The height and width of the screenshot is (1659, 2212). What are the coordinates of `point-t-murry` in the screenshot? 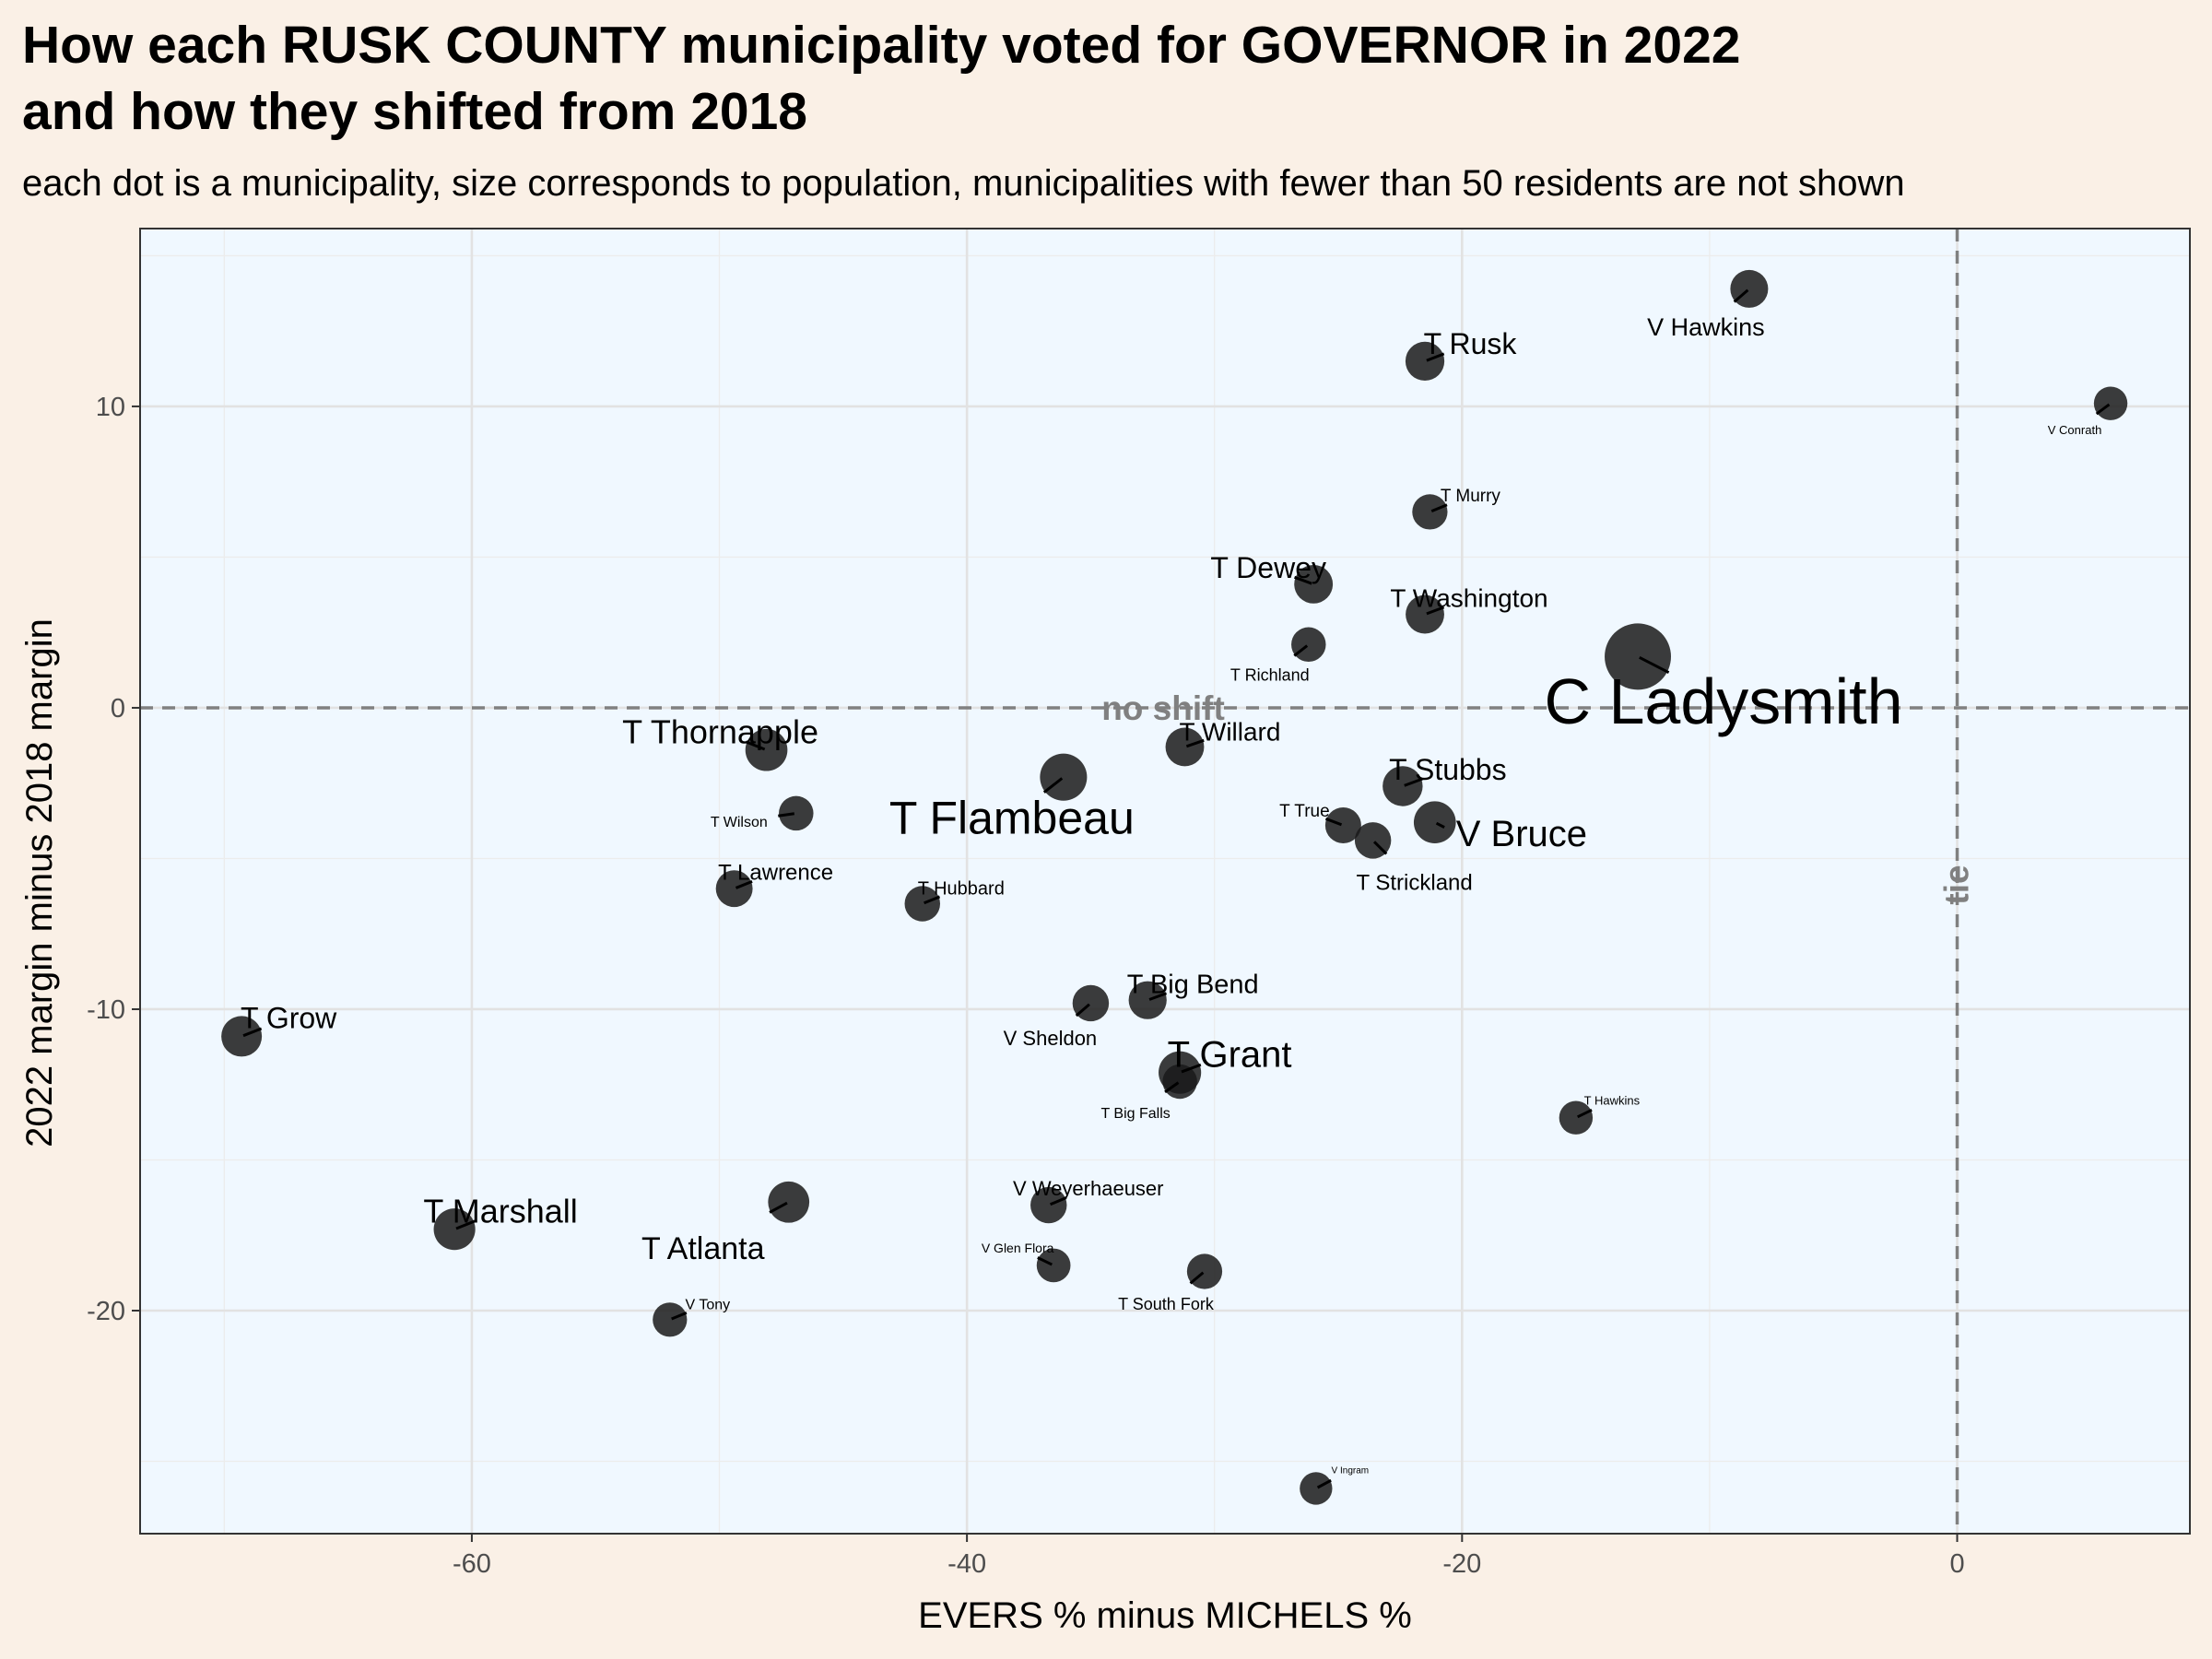 It's located at (1430, 512).